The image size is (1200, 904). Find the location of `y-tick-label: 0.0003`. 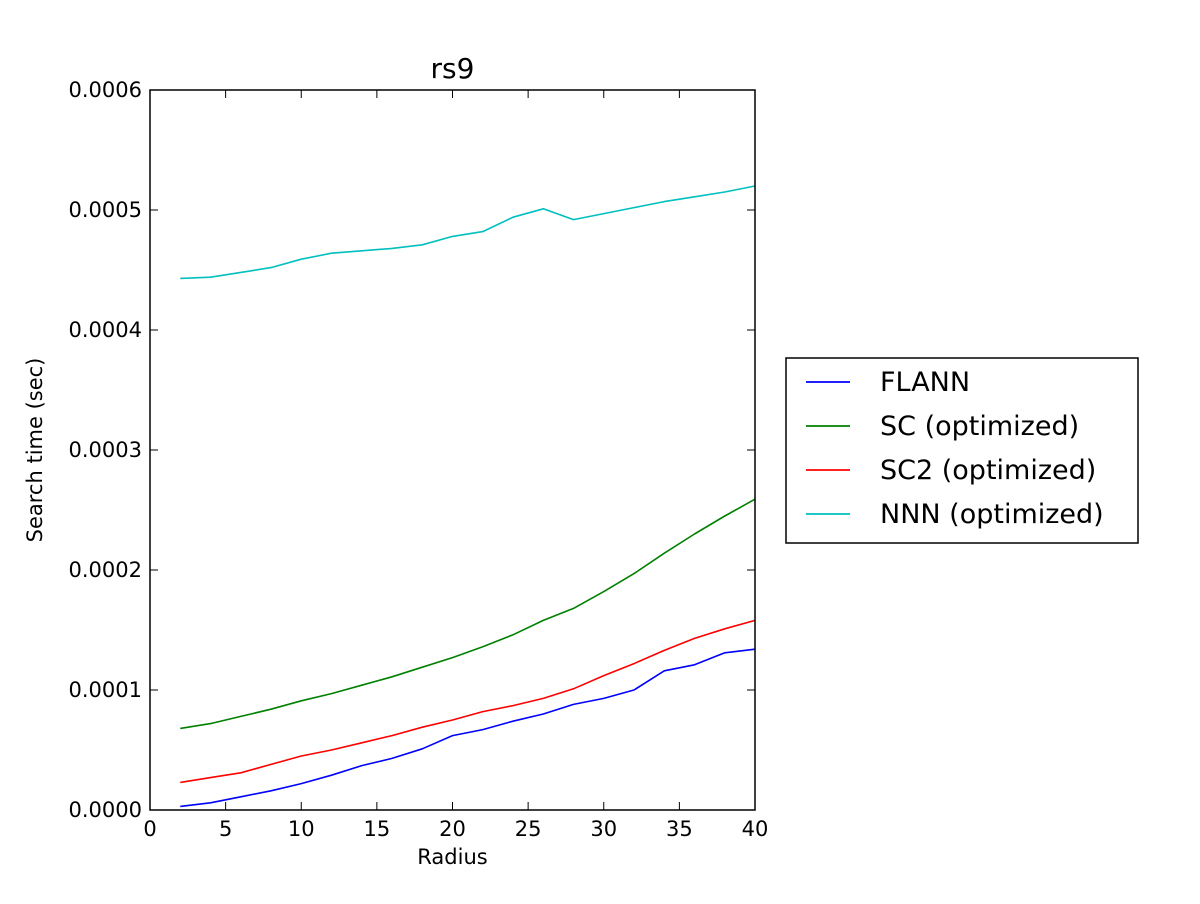

y-tick-label: 0.0003 is located at coordinates (105, 450).